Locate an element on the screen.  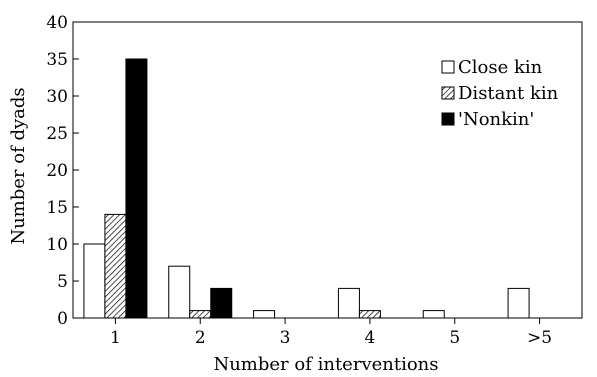
legend-swatch-open is located at coordinates (448, 67).